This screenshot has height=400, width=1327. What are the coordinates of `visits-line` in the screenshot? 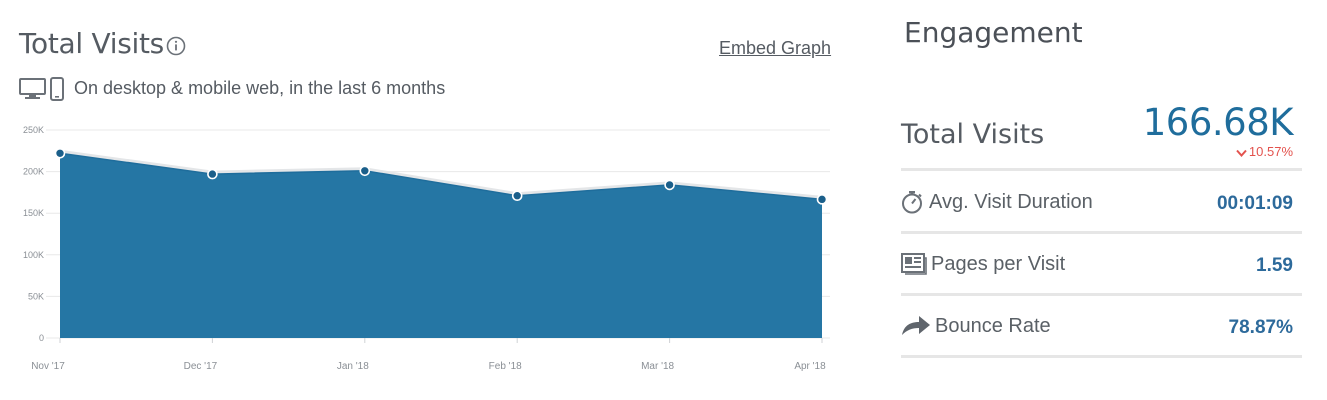 It's located at (441, 176).